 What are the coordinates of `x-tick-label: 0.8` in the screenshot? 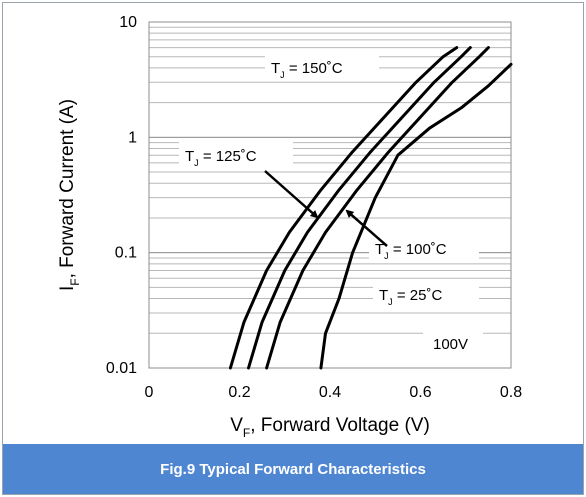 It's located at (511, 392).